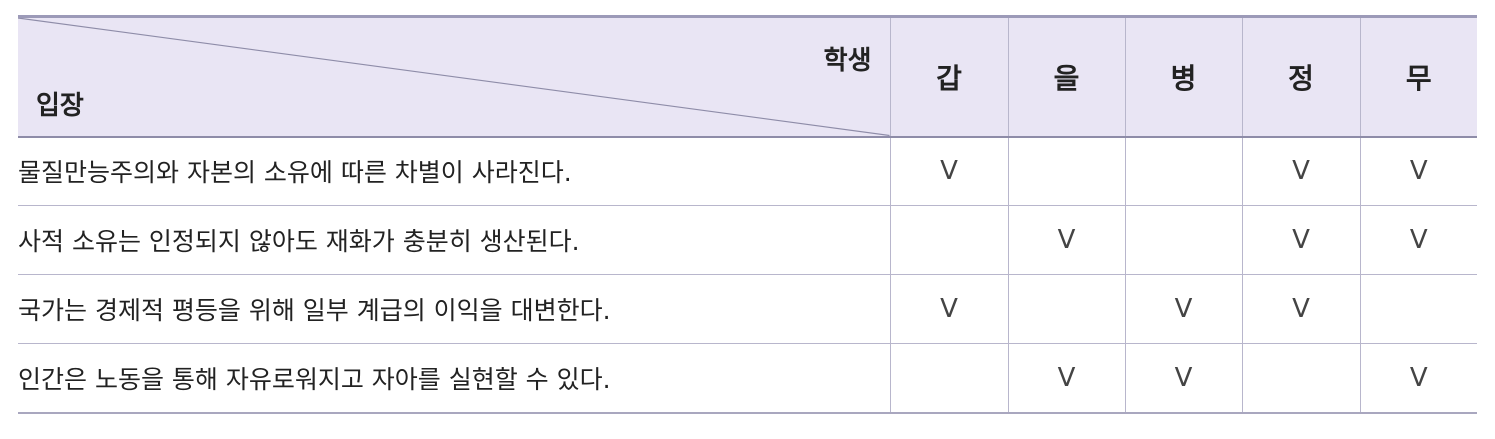  Describe the element at coordinates (1066, 76) in the screenshot. I see `student-header-eul: 을` at that location.